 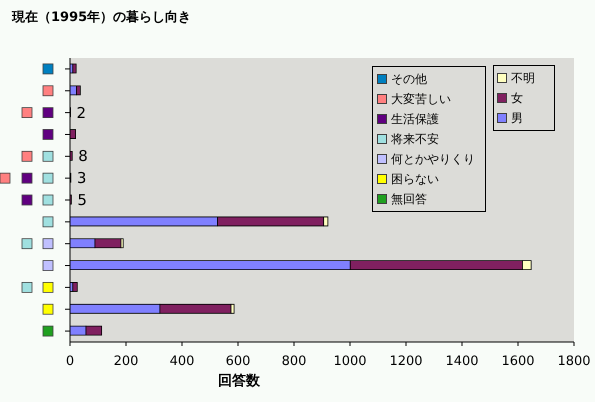 What do you see at coordinates (415, 139) in the screenshot?
I see `annotation: 将来不安` at bounding box center [415, 139].